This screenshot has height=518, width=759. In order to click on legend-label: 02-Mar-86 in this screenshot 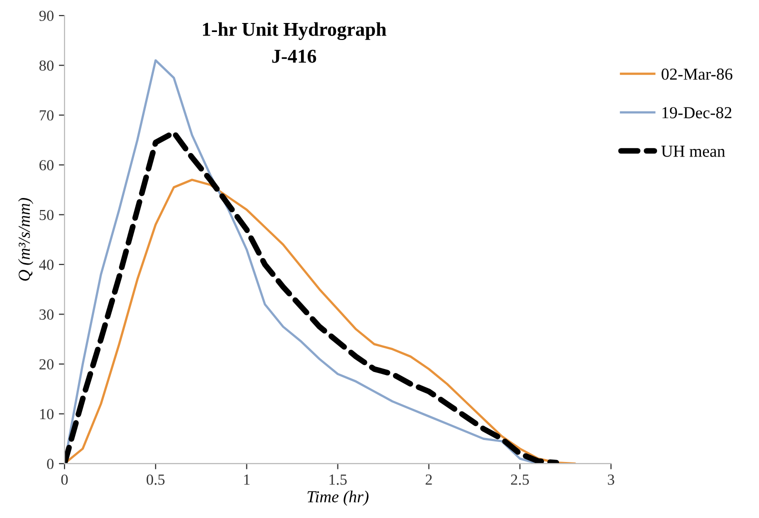, I will do `click(697, 74)`.